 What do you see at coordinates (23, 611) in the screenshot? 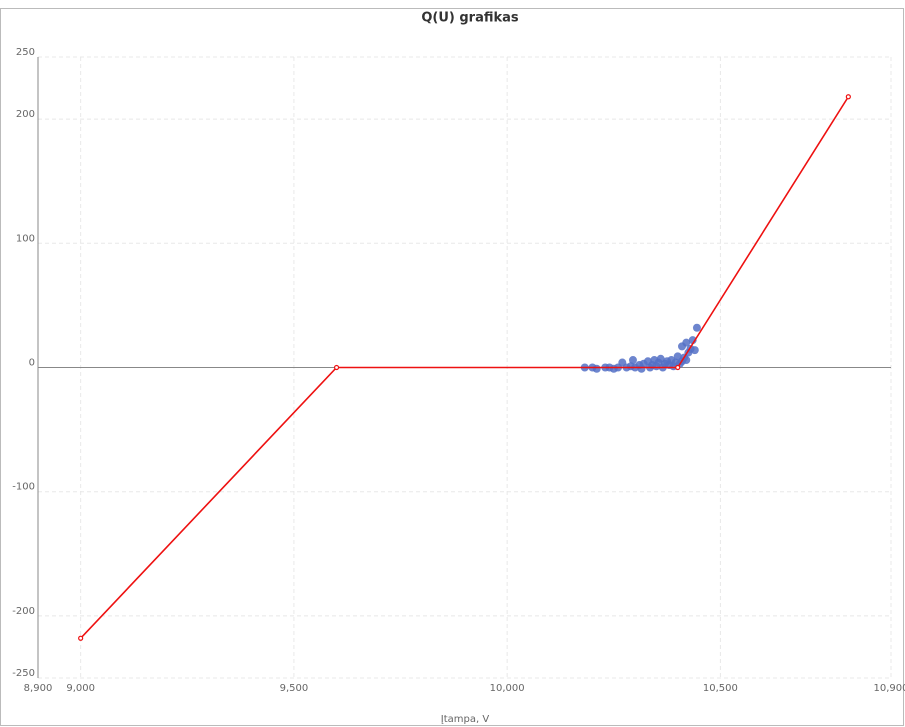
I see `y-tick-label: -200` at bounding box center [23, 611].